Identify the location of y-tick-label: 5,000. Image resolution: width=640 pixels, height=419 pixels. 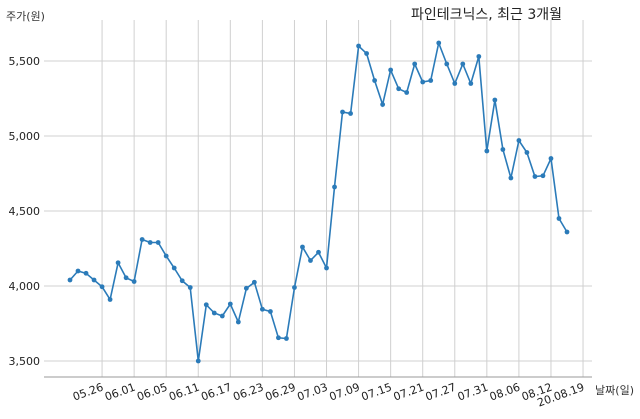
(25, 136).